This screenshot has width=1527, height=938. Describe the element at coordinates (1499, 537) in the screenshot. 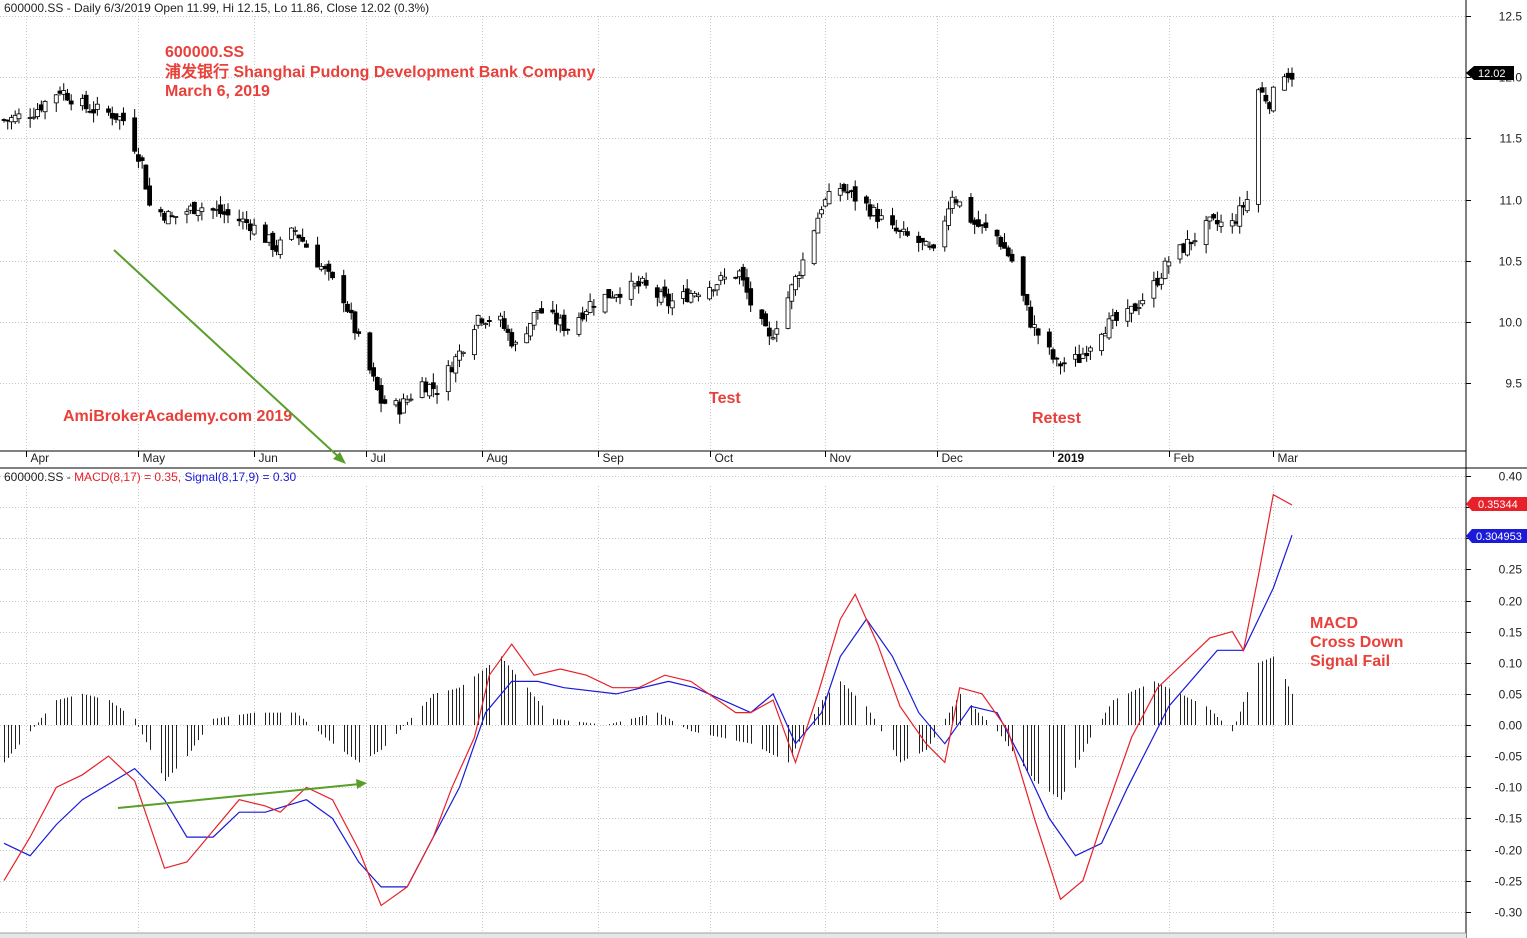

I see `svg-text: 0.304953` at that location.